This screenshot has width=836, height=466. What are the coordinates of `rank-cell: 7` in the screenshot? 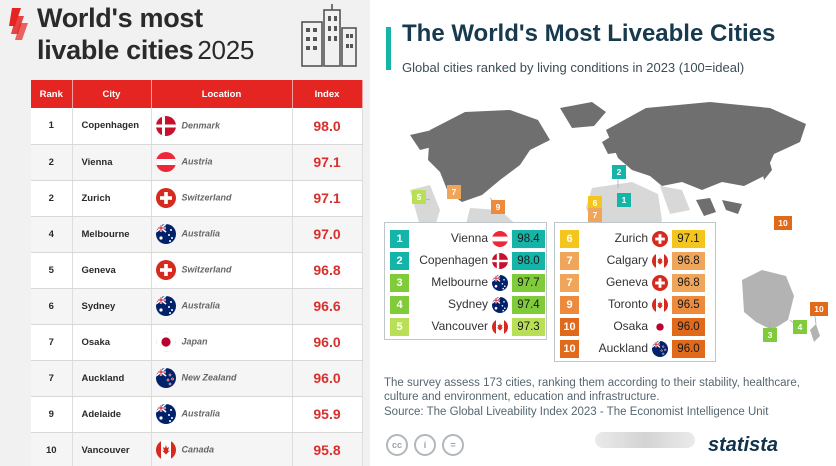 It's located at (52, 378).